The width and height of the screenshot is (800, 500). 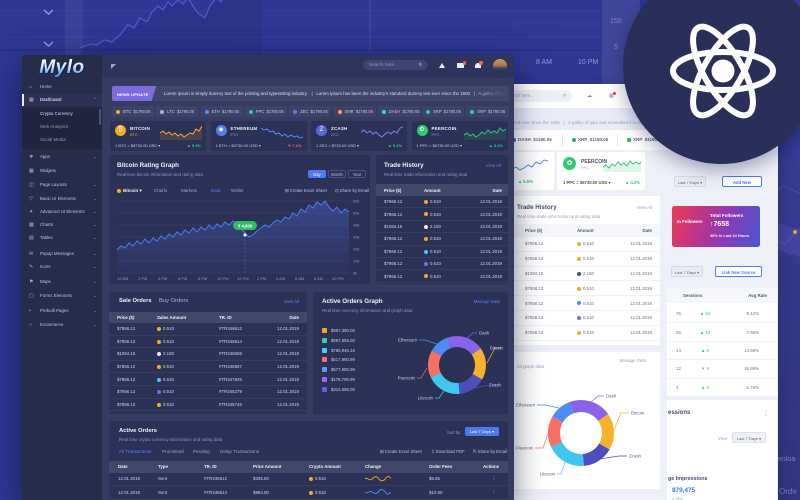 I want to click on svg-text: 65k, so click(x=356, y=201).